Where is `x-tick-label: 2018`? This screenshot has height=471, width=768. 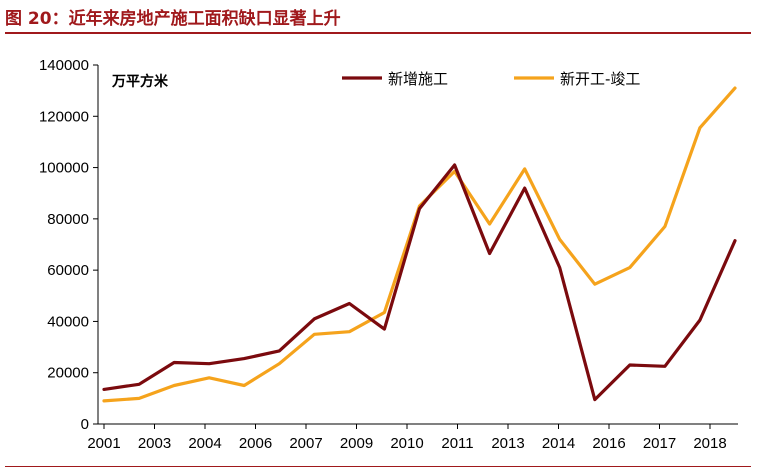 x-tick-label: 2018 is located at coordinates (709, 443).